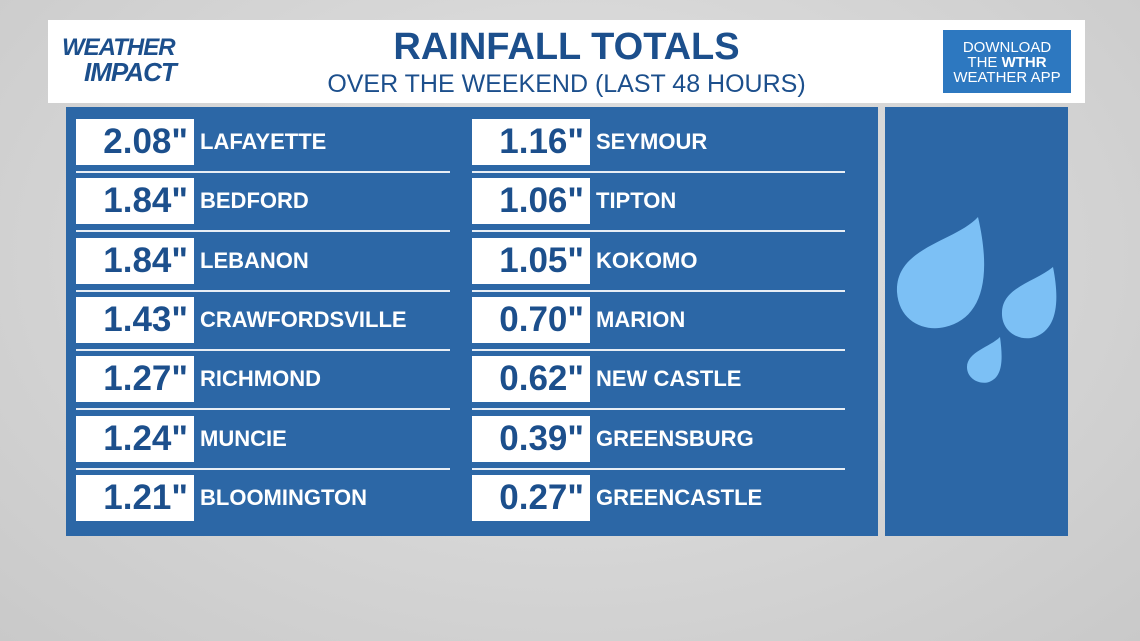 This screenshot has height=641, width=1140. What do you see at coordinates (303, 319) in the screenshot?
I see `city-name: CRAWFORDSVILLE` at bounding box center [303, 319].